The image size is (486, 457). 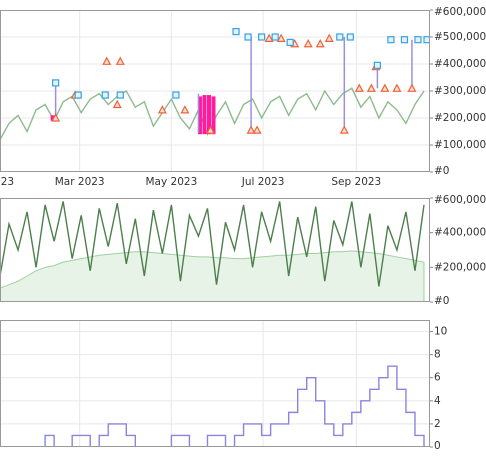 I want to click on area, so click(x=212, y=276).